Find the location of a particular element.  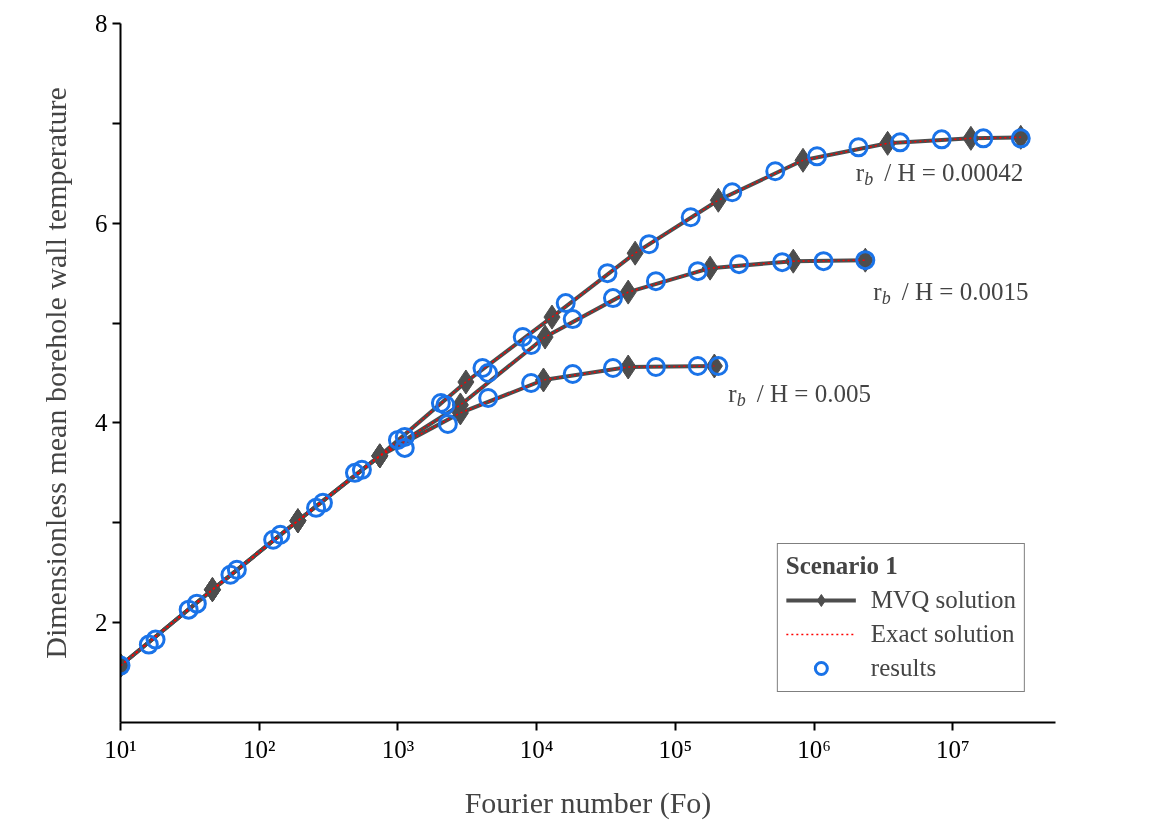

x-axis-title: Fourier number (Fo) is located at coordinates (588, 802).